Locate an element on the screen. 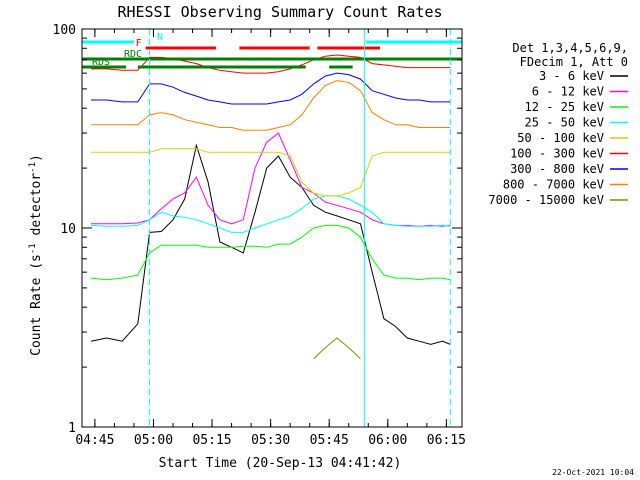  x-tick-label-05-45: 05:45 is located at coordinates (329, 440).